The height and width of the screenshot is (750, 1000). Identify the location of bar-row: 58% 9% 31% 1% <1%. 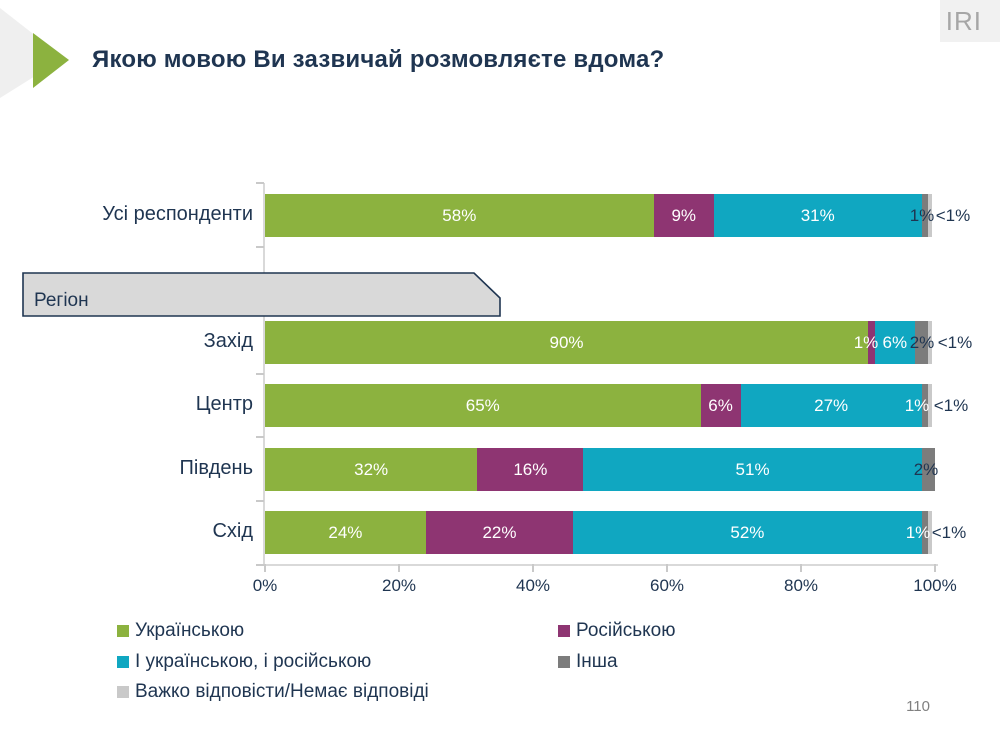
(617, 215).